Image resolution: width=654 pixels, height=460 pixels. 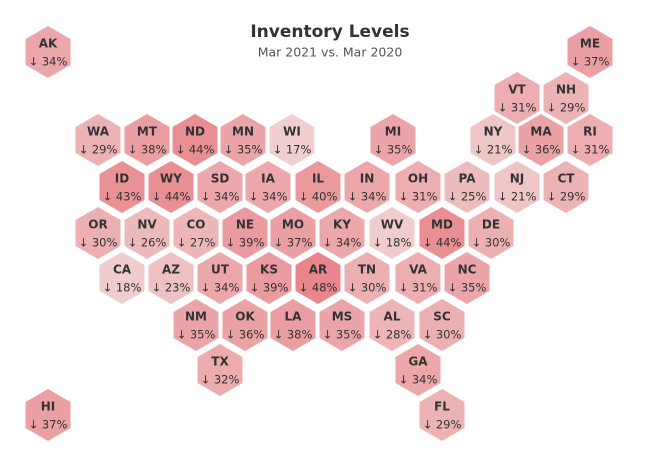 What do you see at coordinates (147, 225) in the screenshot?
I see `state-code: NV` at bounding box center [147, 225].